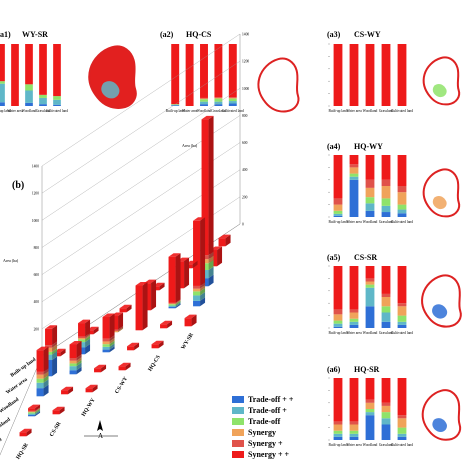  I want to click on grid-line-3d, so click(141, 127).